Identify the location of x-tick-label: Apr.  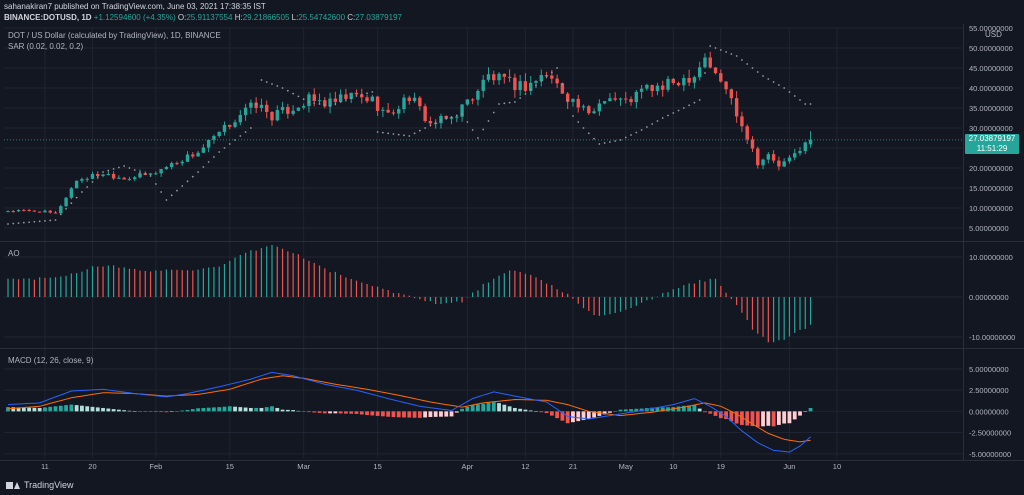
(468, 466).